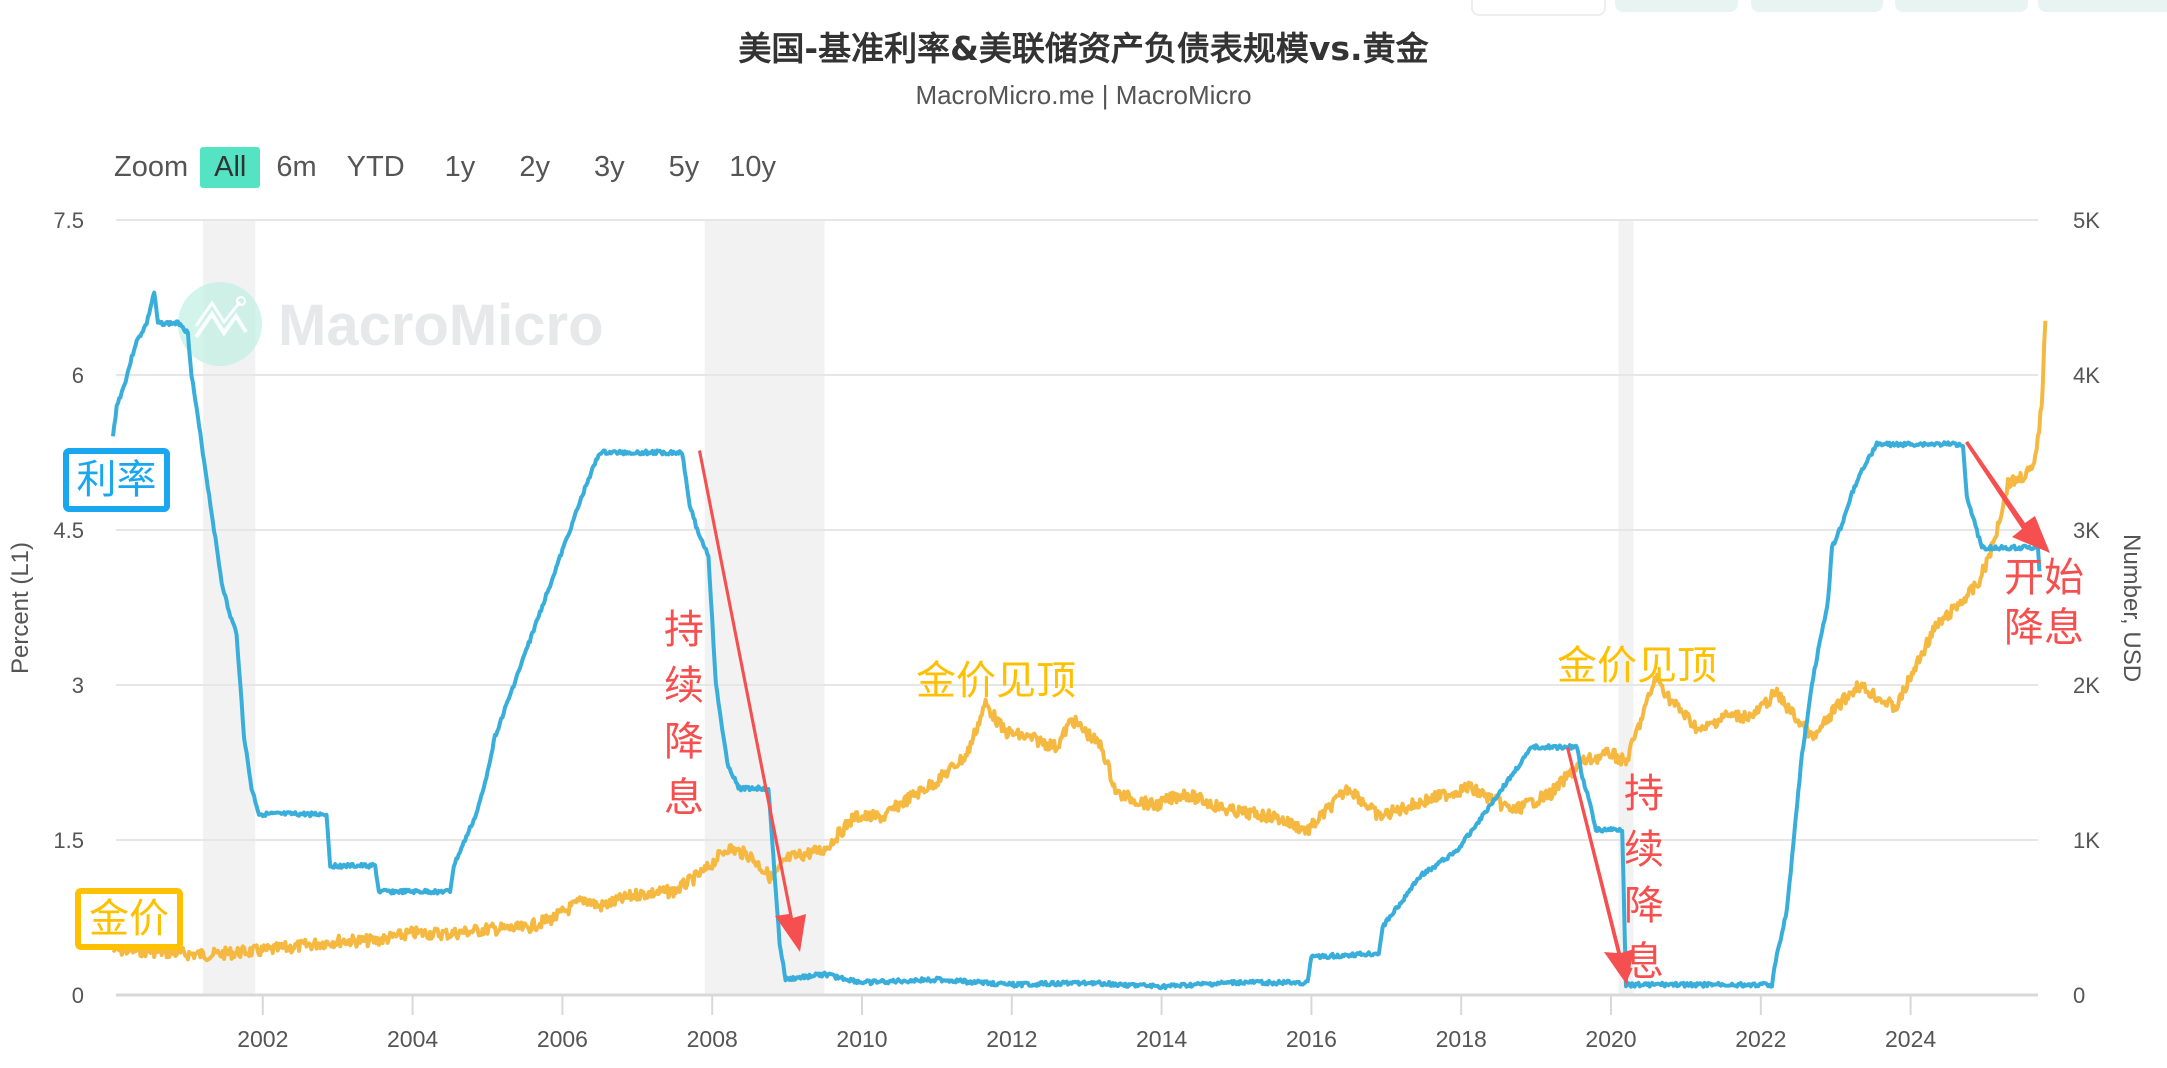 This screenshot has width=2167, height=1068. I want to click on cut-annotation-2008: 持 续 降 息, so click(684, 714).